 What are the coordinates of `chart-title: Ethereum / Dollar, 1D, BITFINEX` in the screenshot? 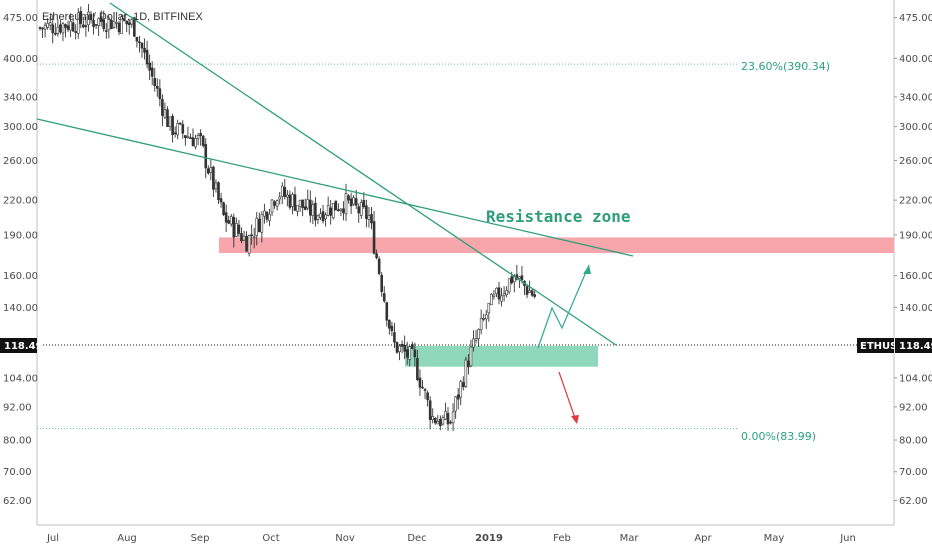 It's located at (122, 17).